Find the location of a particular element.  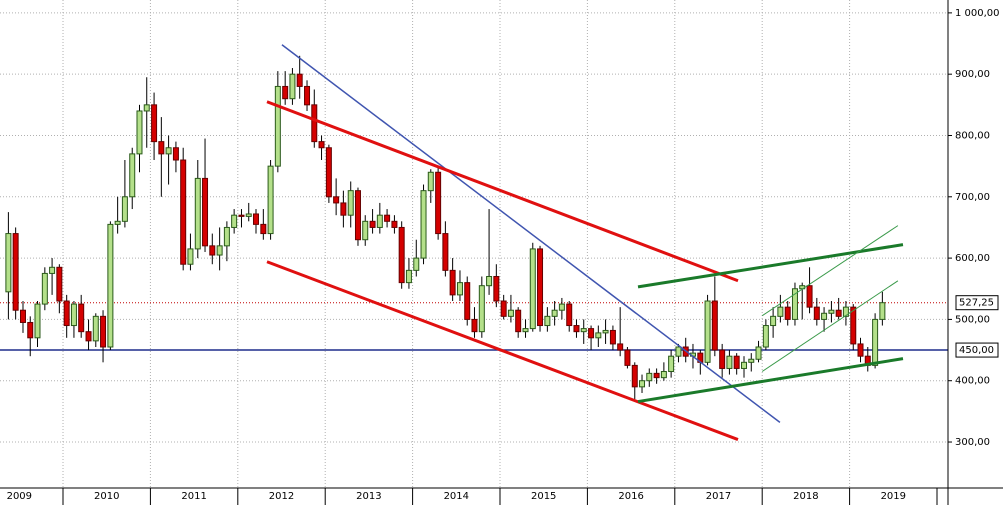

x-tick-label: 2012 is located at coordinates (281, 496).